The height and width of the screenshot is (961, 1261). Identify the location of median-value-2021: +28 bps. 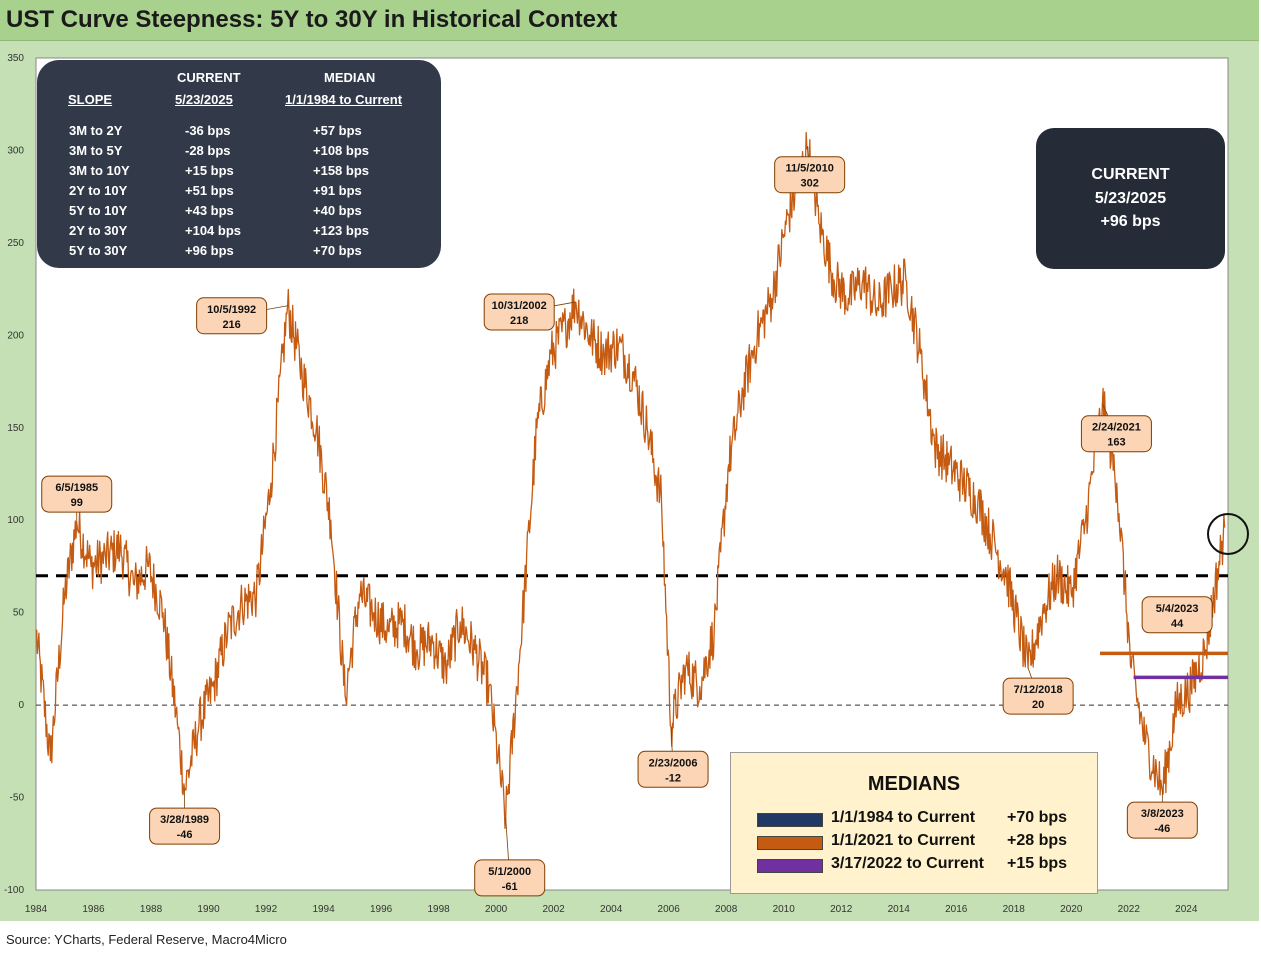
(1037, 840).